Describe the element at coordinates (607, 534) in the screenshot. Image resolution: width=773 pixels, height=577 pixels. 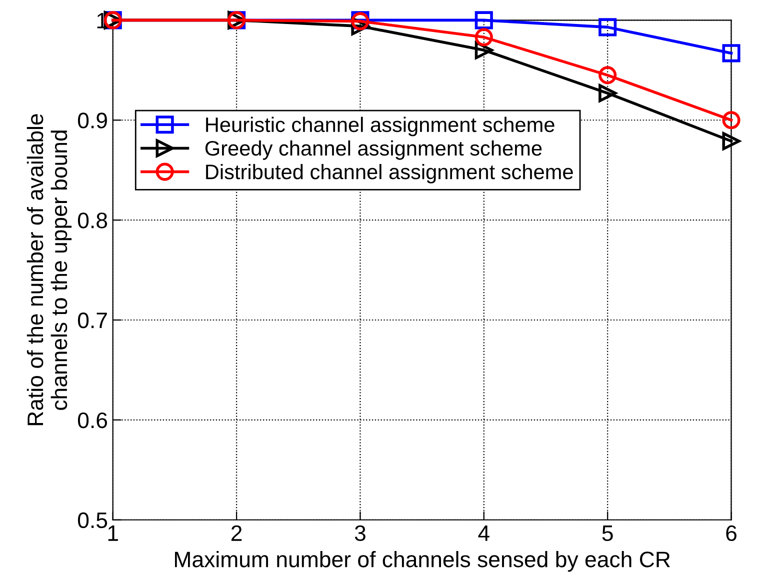
I see `x-tick-label: 5` at that location.